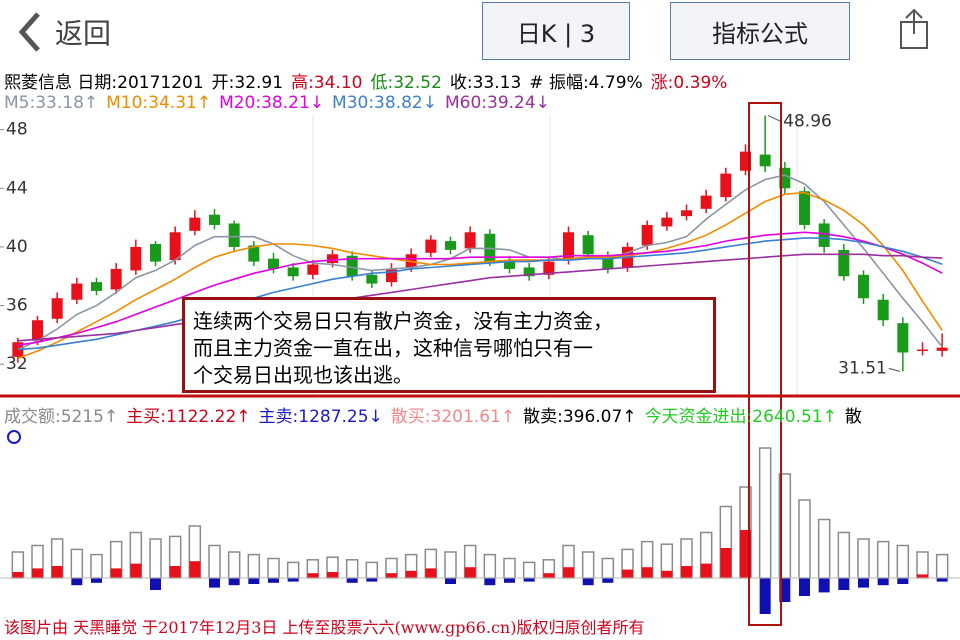  Describe the element at coordinates (556, 31) in the screenshot. I see `period-button: 日K | 3` at that location.